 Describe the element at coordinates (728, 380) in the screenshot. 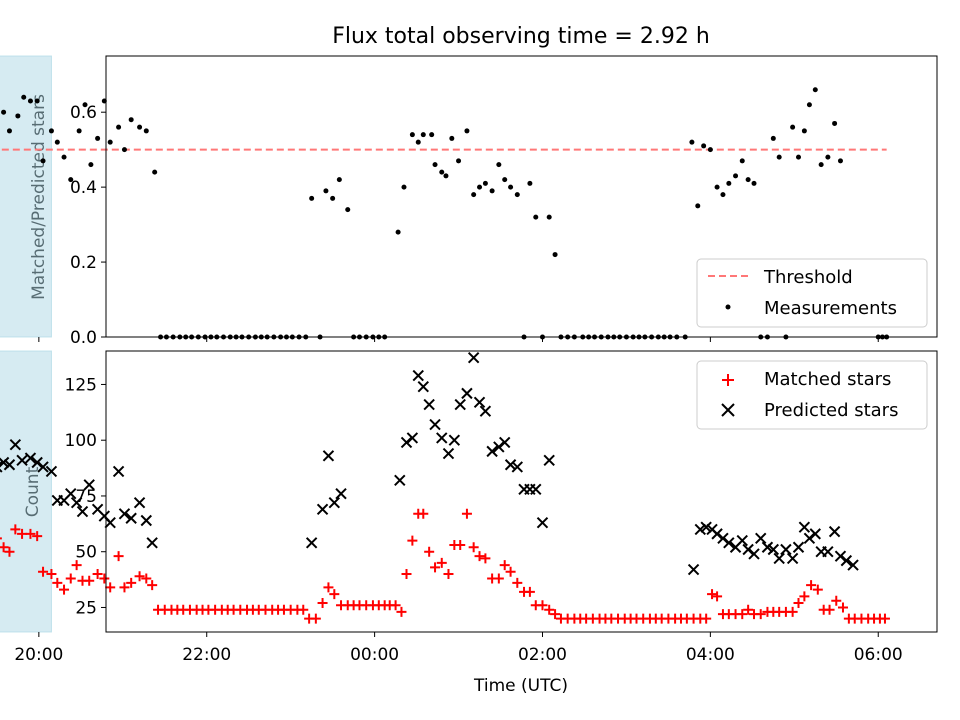

I see `matched-legend-swatch` at that location.